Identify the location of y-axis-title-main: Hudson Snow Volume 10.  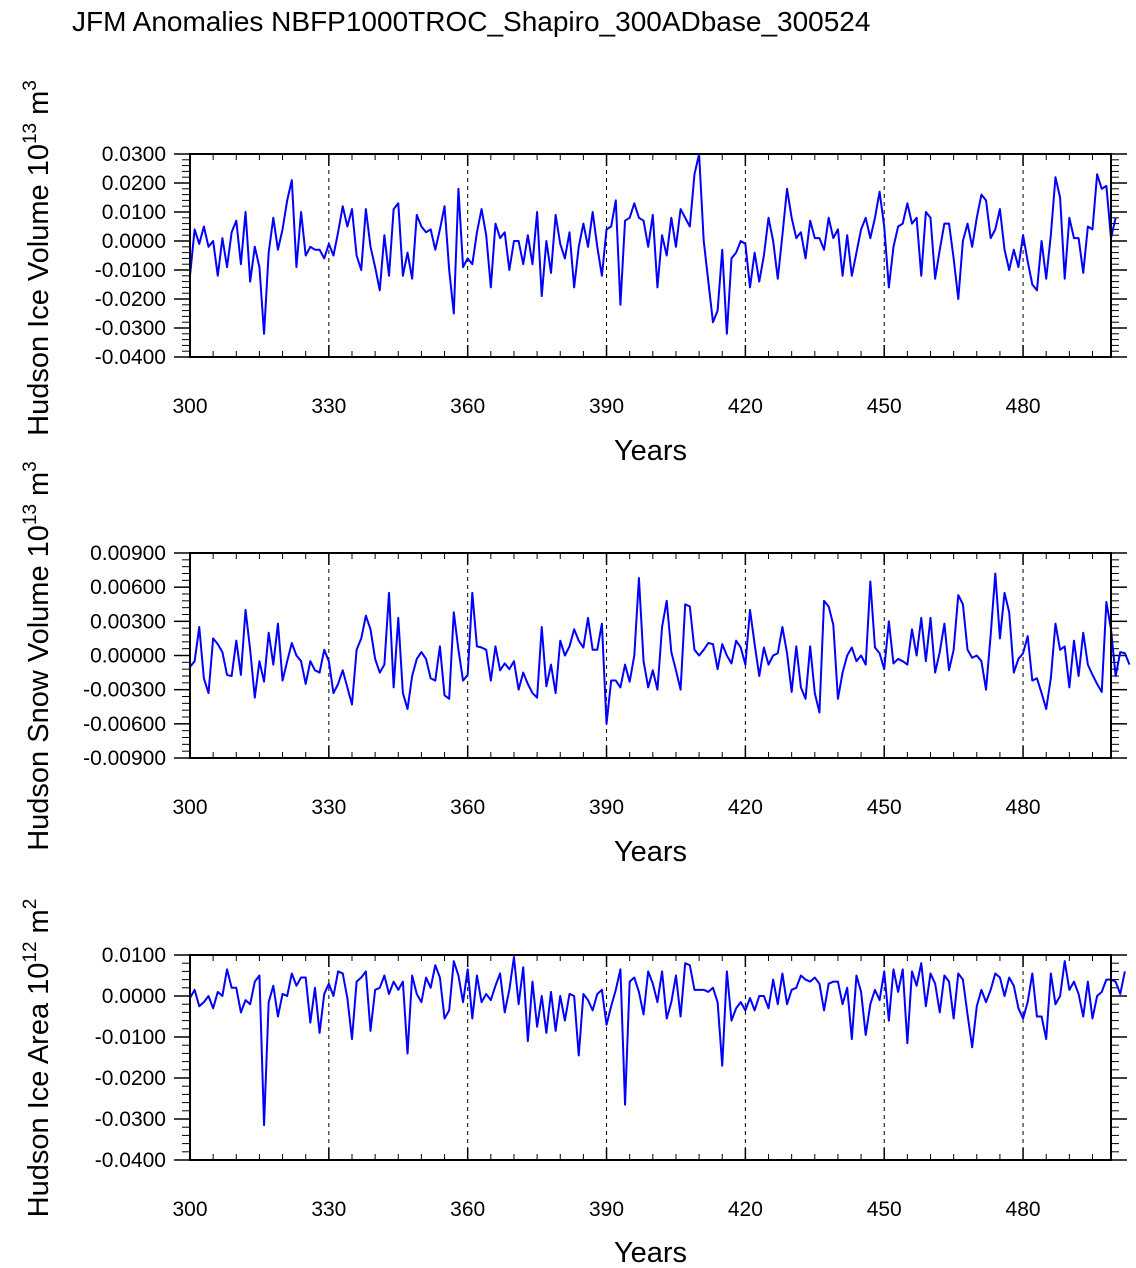
(39, 688).